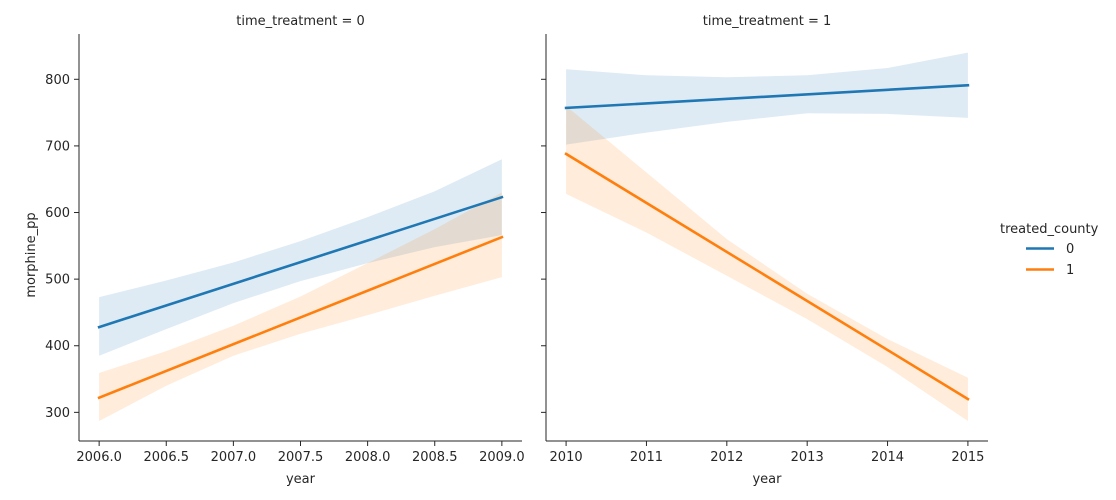 The image size is (1116, 500). What do you see at coordinates (502, 457) in the screenshot?
I see `x-tick-label: 2009.0` at bounding box center [502, 457].